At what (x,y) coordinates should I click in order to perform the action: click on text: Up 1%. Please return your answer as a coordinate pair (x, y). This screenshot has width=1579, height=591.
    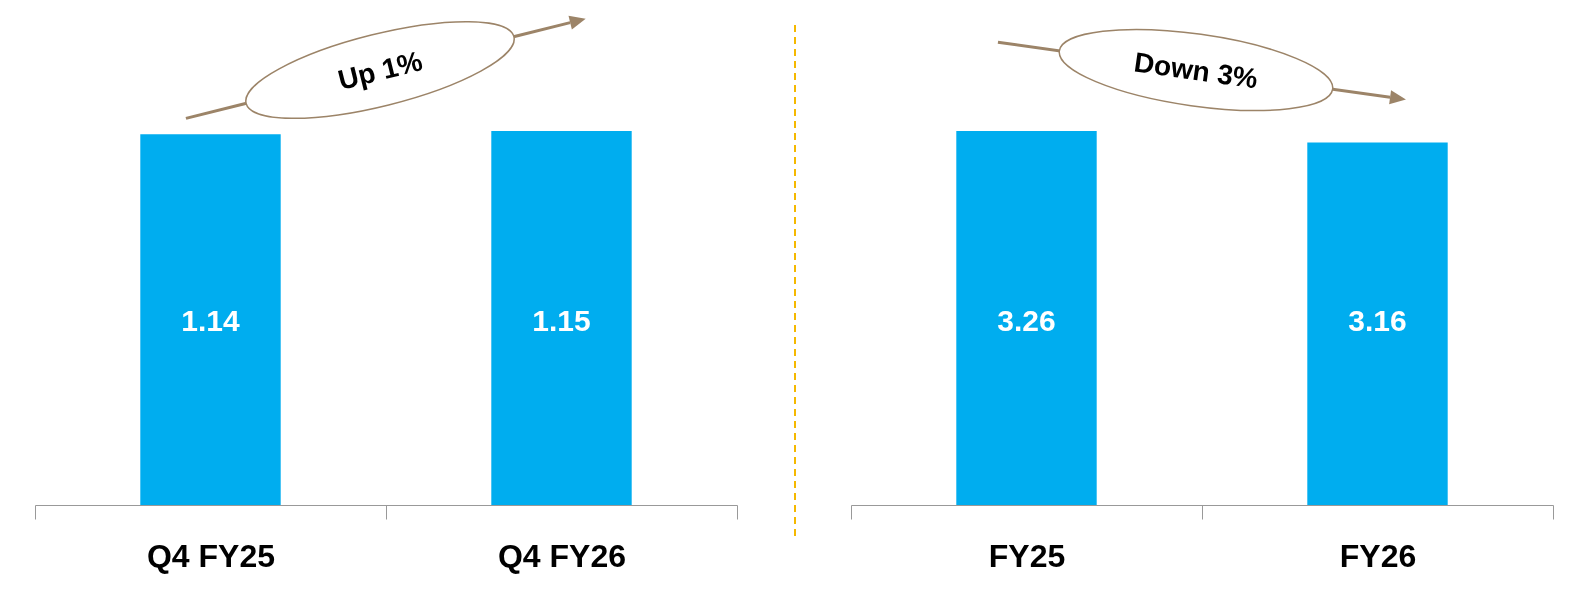
    Looking at the image, I should click on (380, 70).